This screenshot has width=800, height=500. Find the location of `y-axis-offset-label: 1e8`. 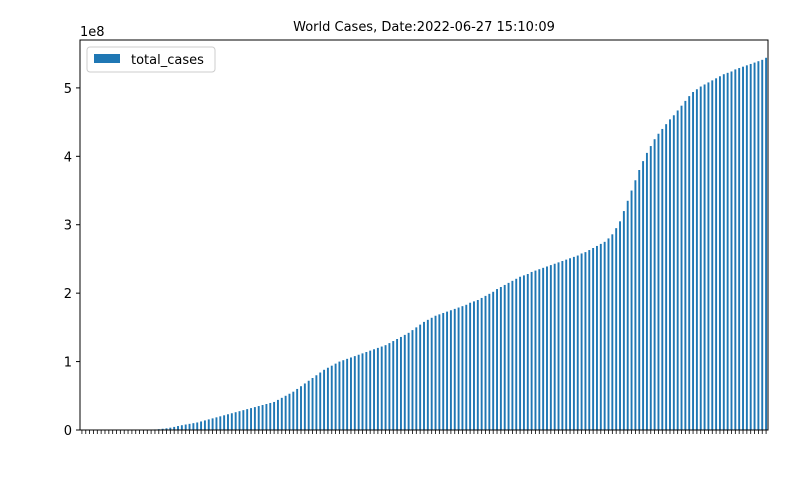

y-axis-offset-label: 1e8 is located at coordinates (92, 32).